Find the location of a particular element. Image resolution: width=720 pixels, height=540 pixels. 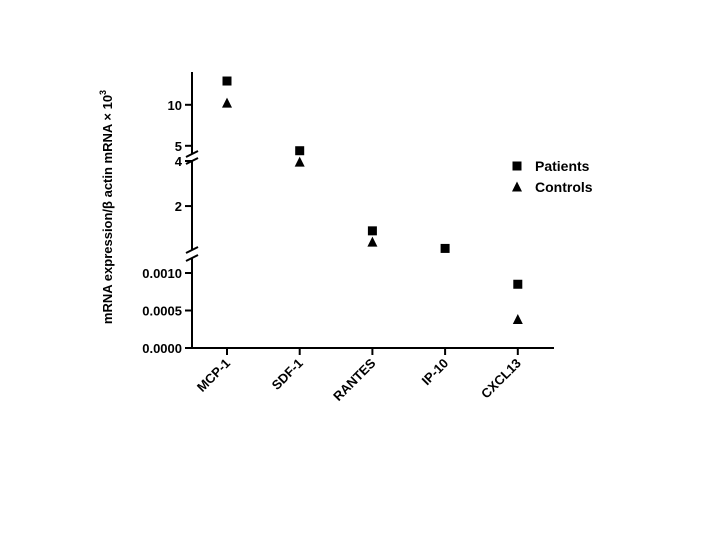

y-axis-title-main: mRNA expression/β actin mRNA × 10 is located at coordinates (107, 209).